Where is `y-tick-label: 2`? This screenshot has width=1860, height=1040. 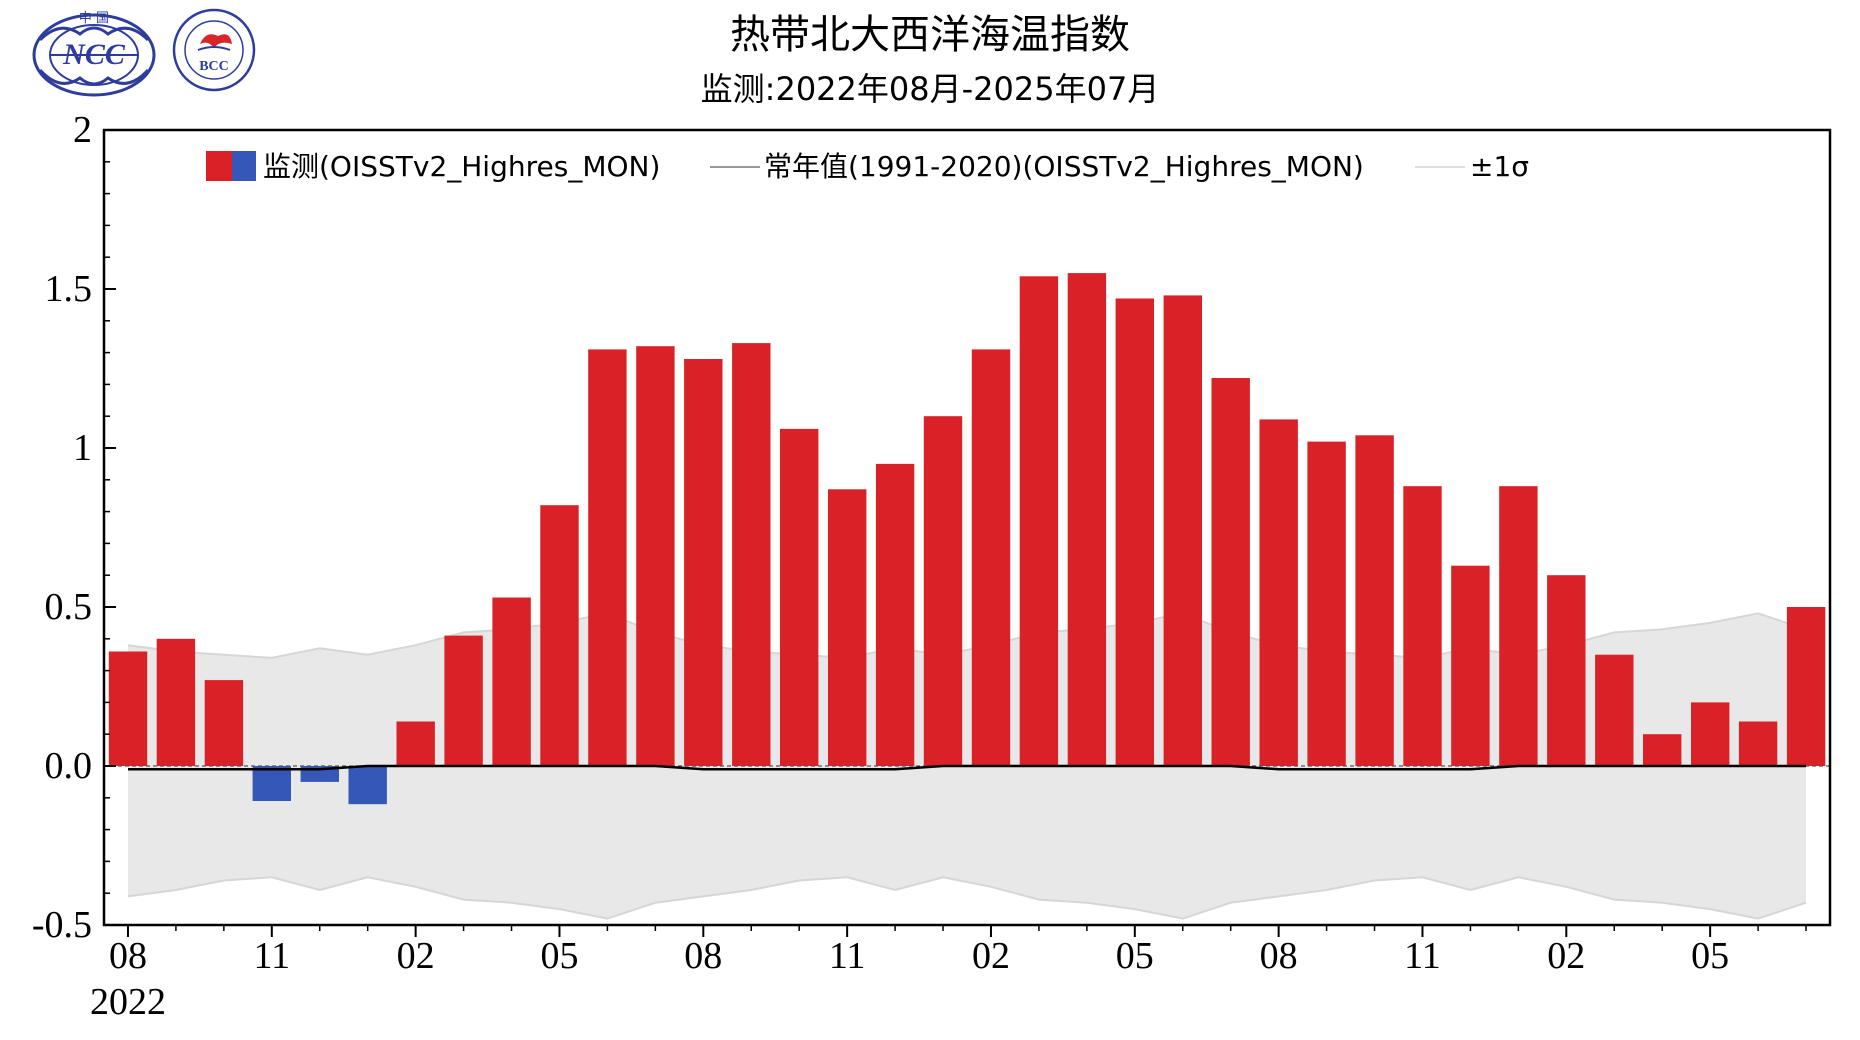 y-tick-label: 2 is located at coordinates (82, 130).